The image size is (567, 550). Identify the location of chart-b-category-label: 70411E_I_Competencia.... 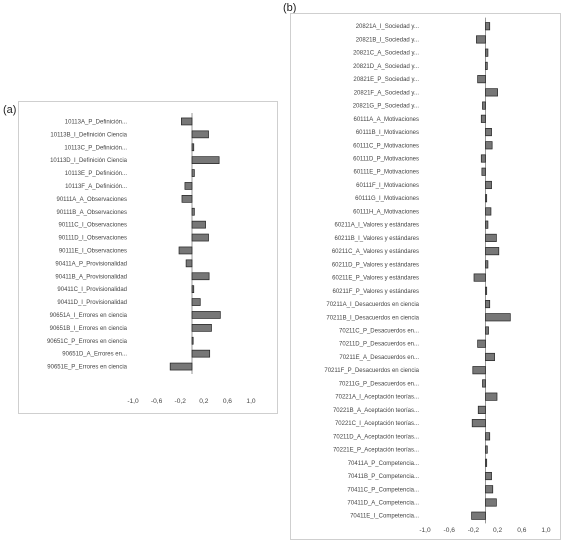
(384, 517).